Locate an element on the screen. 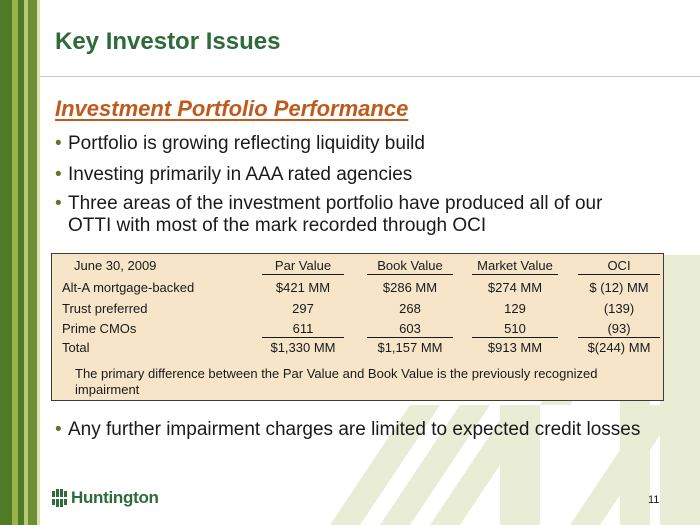  company-logo: Huntington is located at coordinates (105, 498).